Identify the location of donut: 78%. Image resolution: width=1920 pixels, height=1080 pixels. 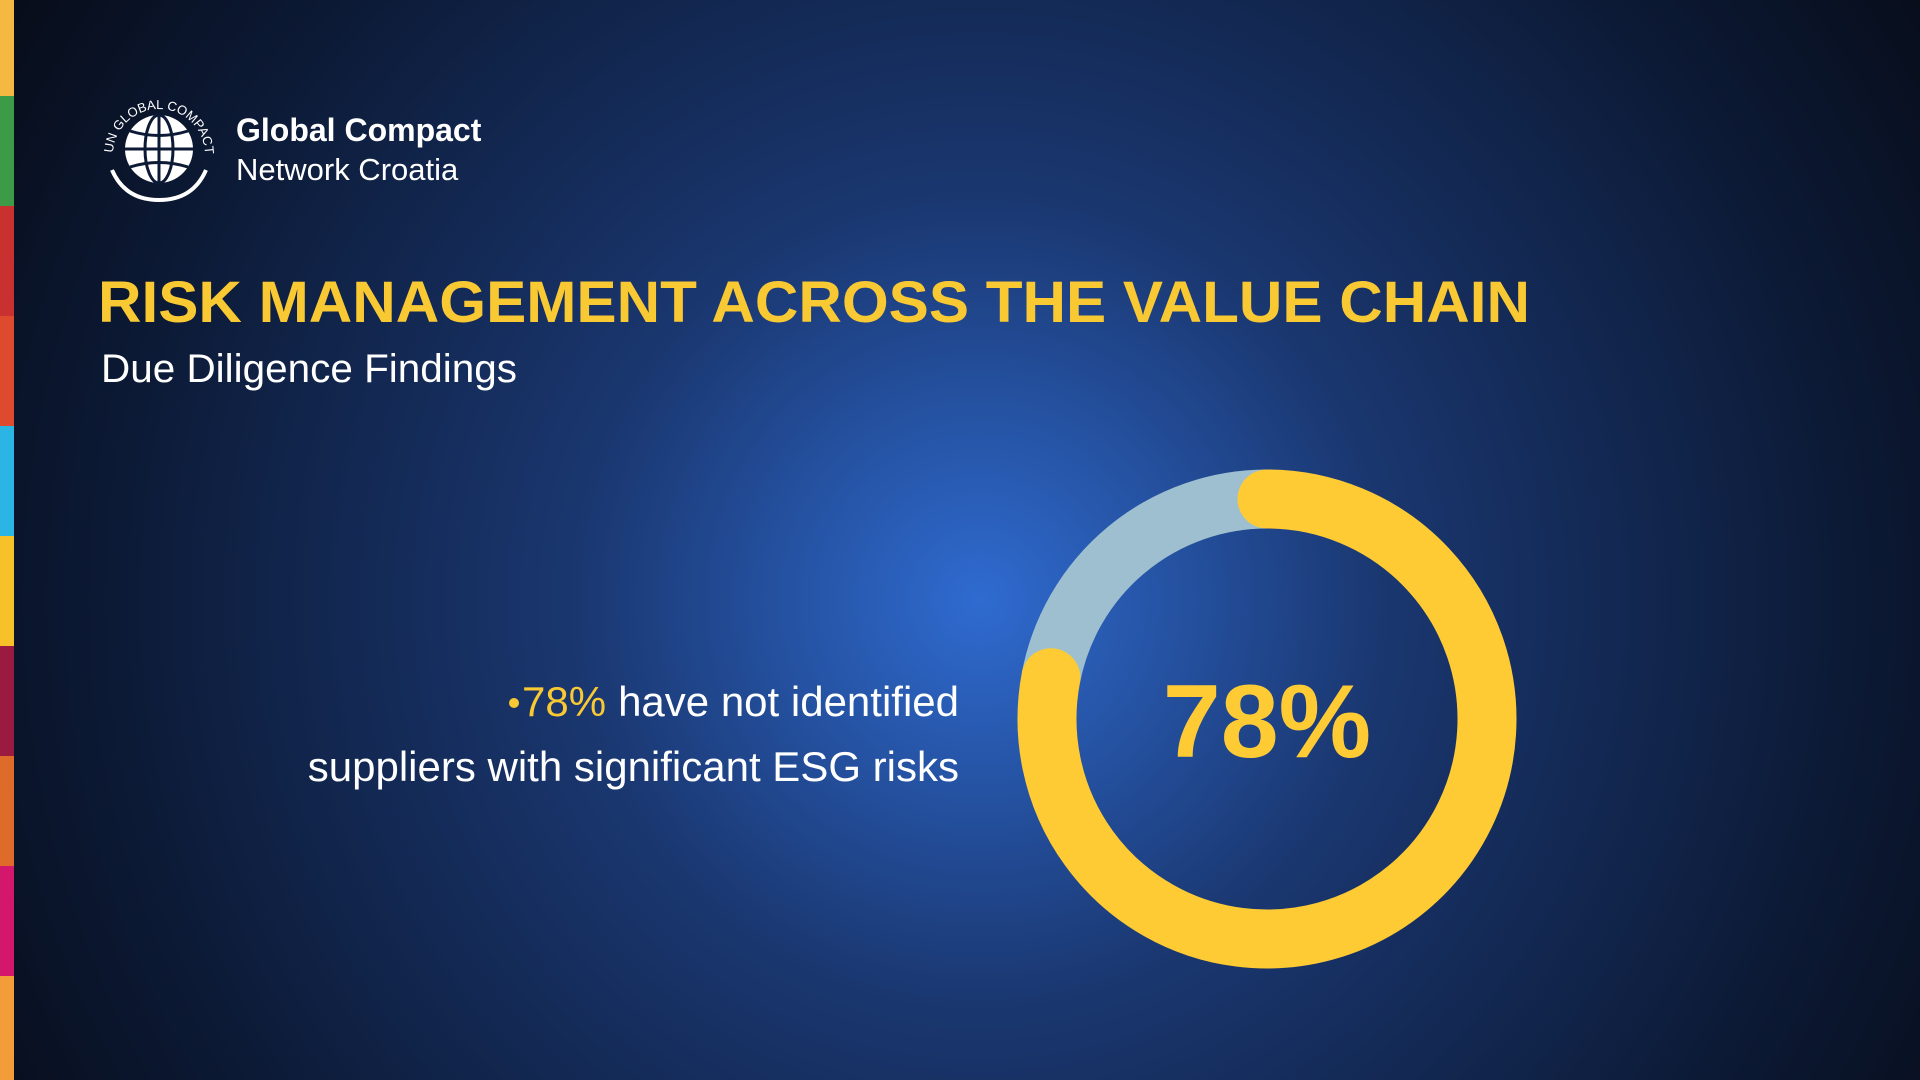
(1267, 719).